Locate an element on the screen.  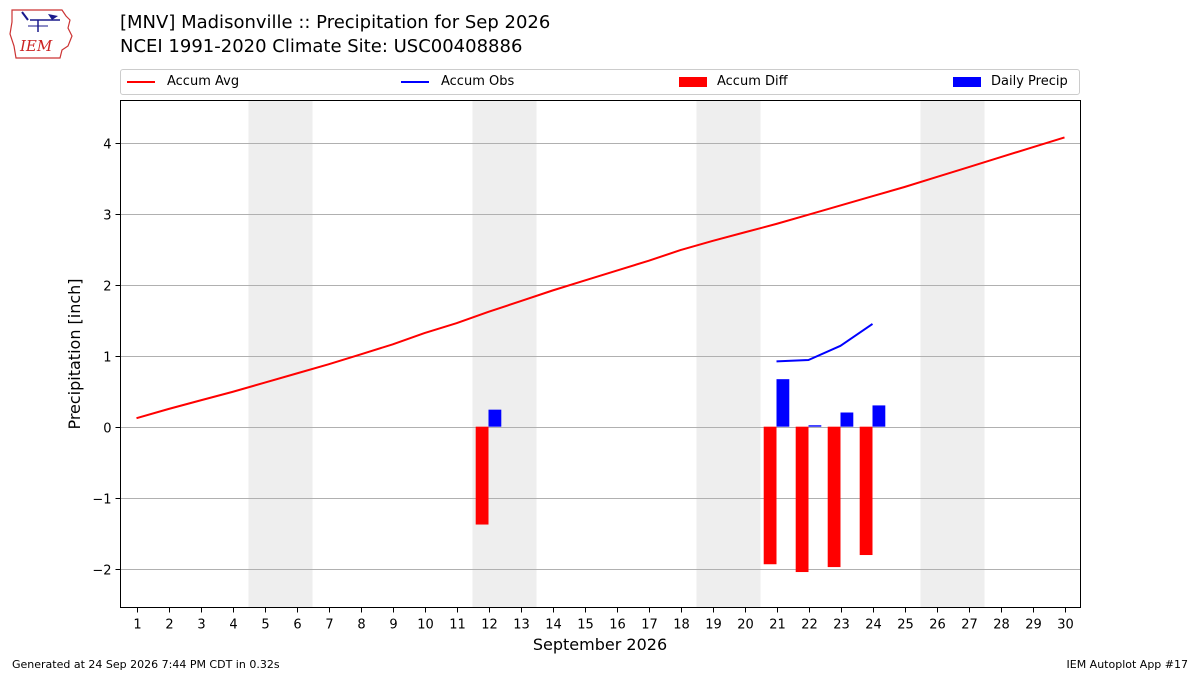
x-tick-label-16: 17 is located at coordinates (649, 625).